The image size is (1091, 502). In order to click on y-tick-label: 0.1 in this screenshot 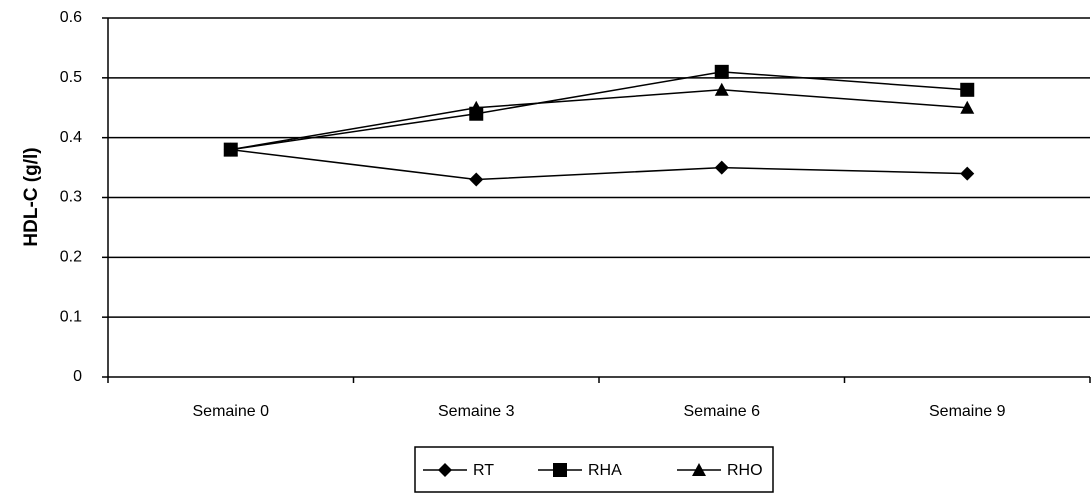, I will do `click(71, 316)`.